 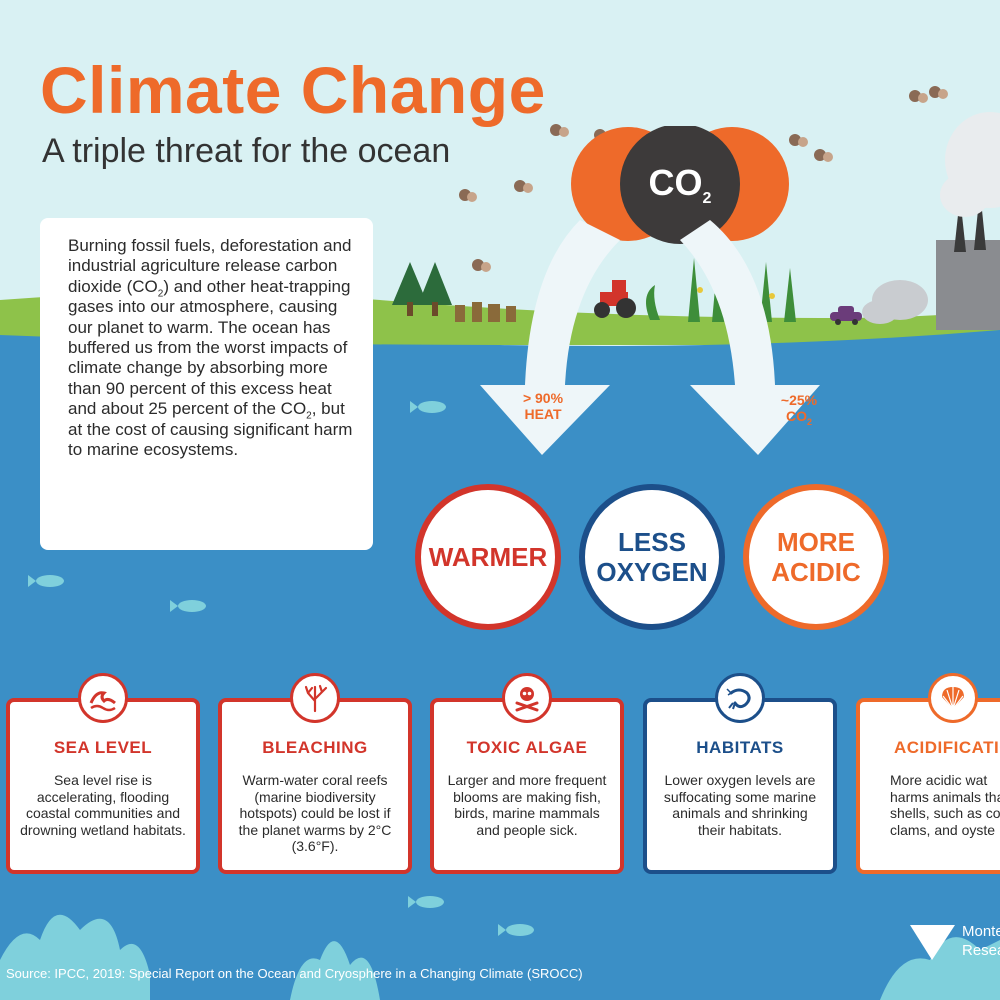 I want to click on pine-trees-icon, so click(x=422, y=289).